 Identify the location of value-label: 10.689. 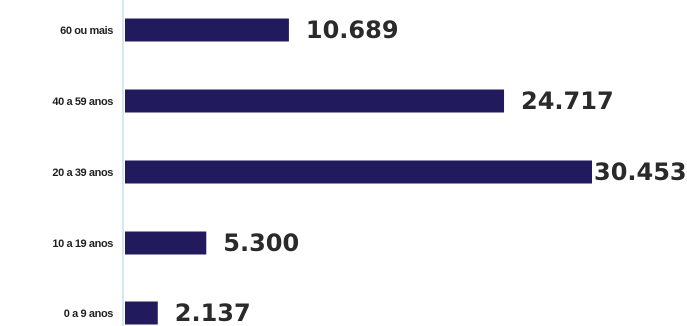
(352, 30).